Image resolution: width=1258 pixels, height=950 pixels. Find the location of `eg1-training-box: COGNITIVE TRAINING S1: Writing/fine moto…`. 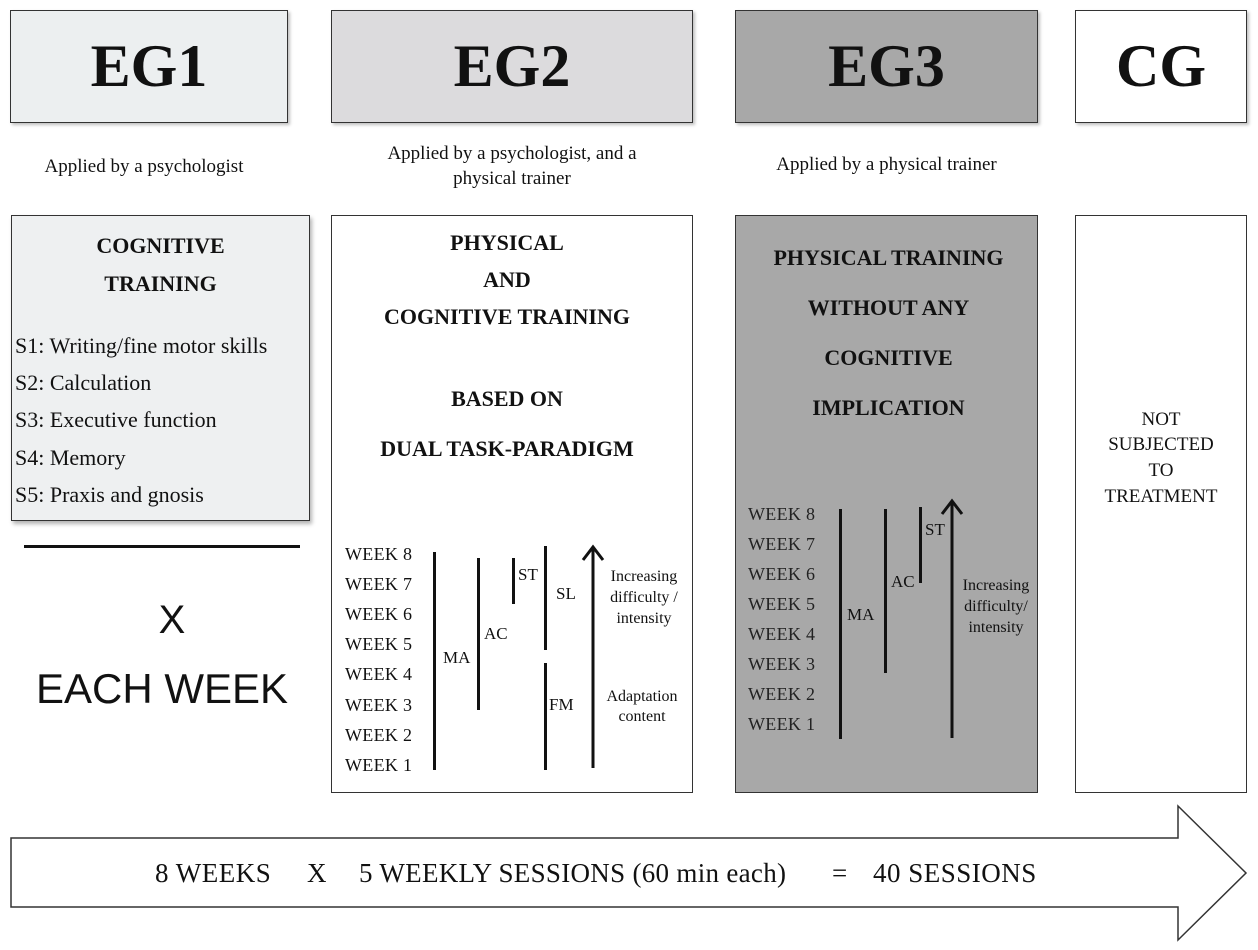

eg1-training-box: COGNITIVE TRAINING S1: Writing/fine moto… is located at coordinates (160, 368).